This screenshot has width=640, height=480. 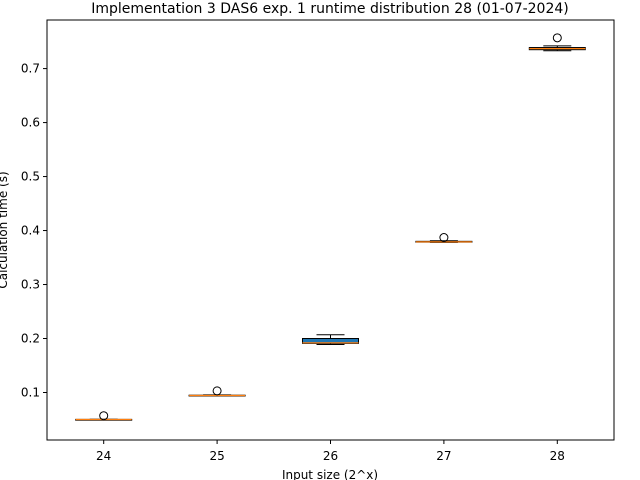 What do you see at coordinates (330, 474) in the screenshot?
I see `x-axis-label: Input size (2^x)` at bounding box center [330, 474].